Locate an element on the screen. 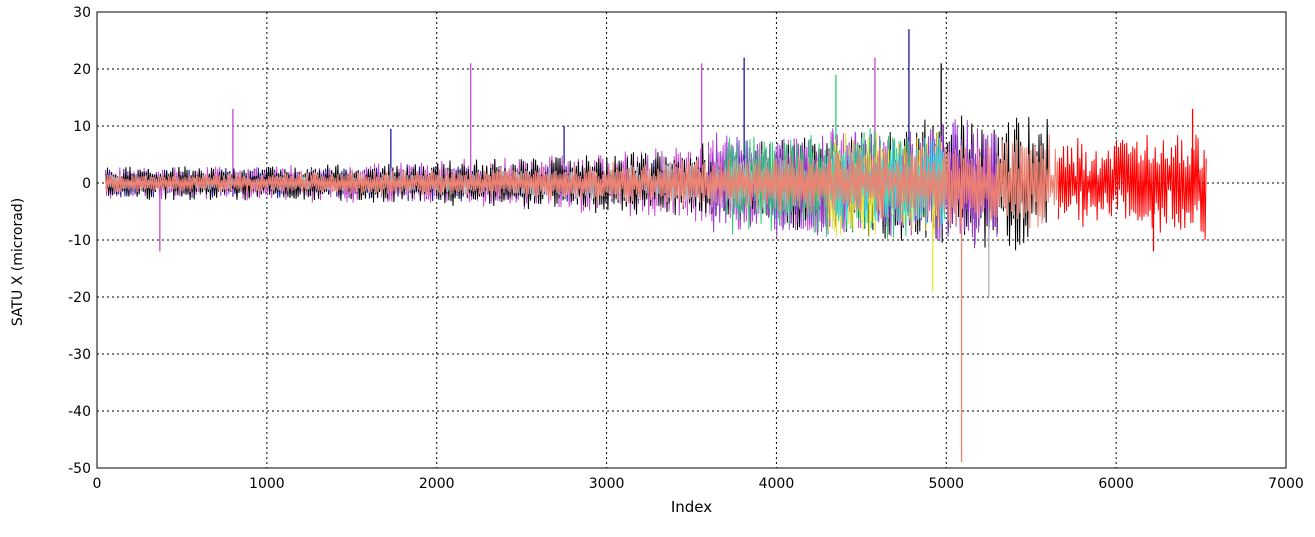 The height and width of the screenshot is (537, 1315). y-tick-label: 0 is located at coordinates (86, 184).